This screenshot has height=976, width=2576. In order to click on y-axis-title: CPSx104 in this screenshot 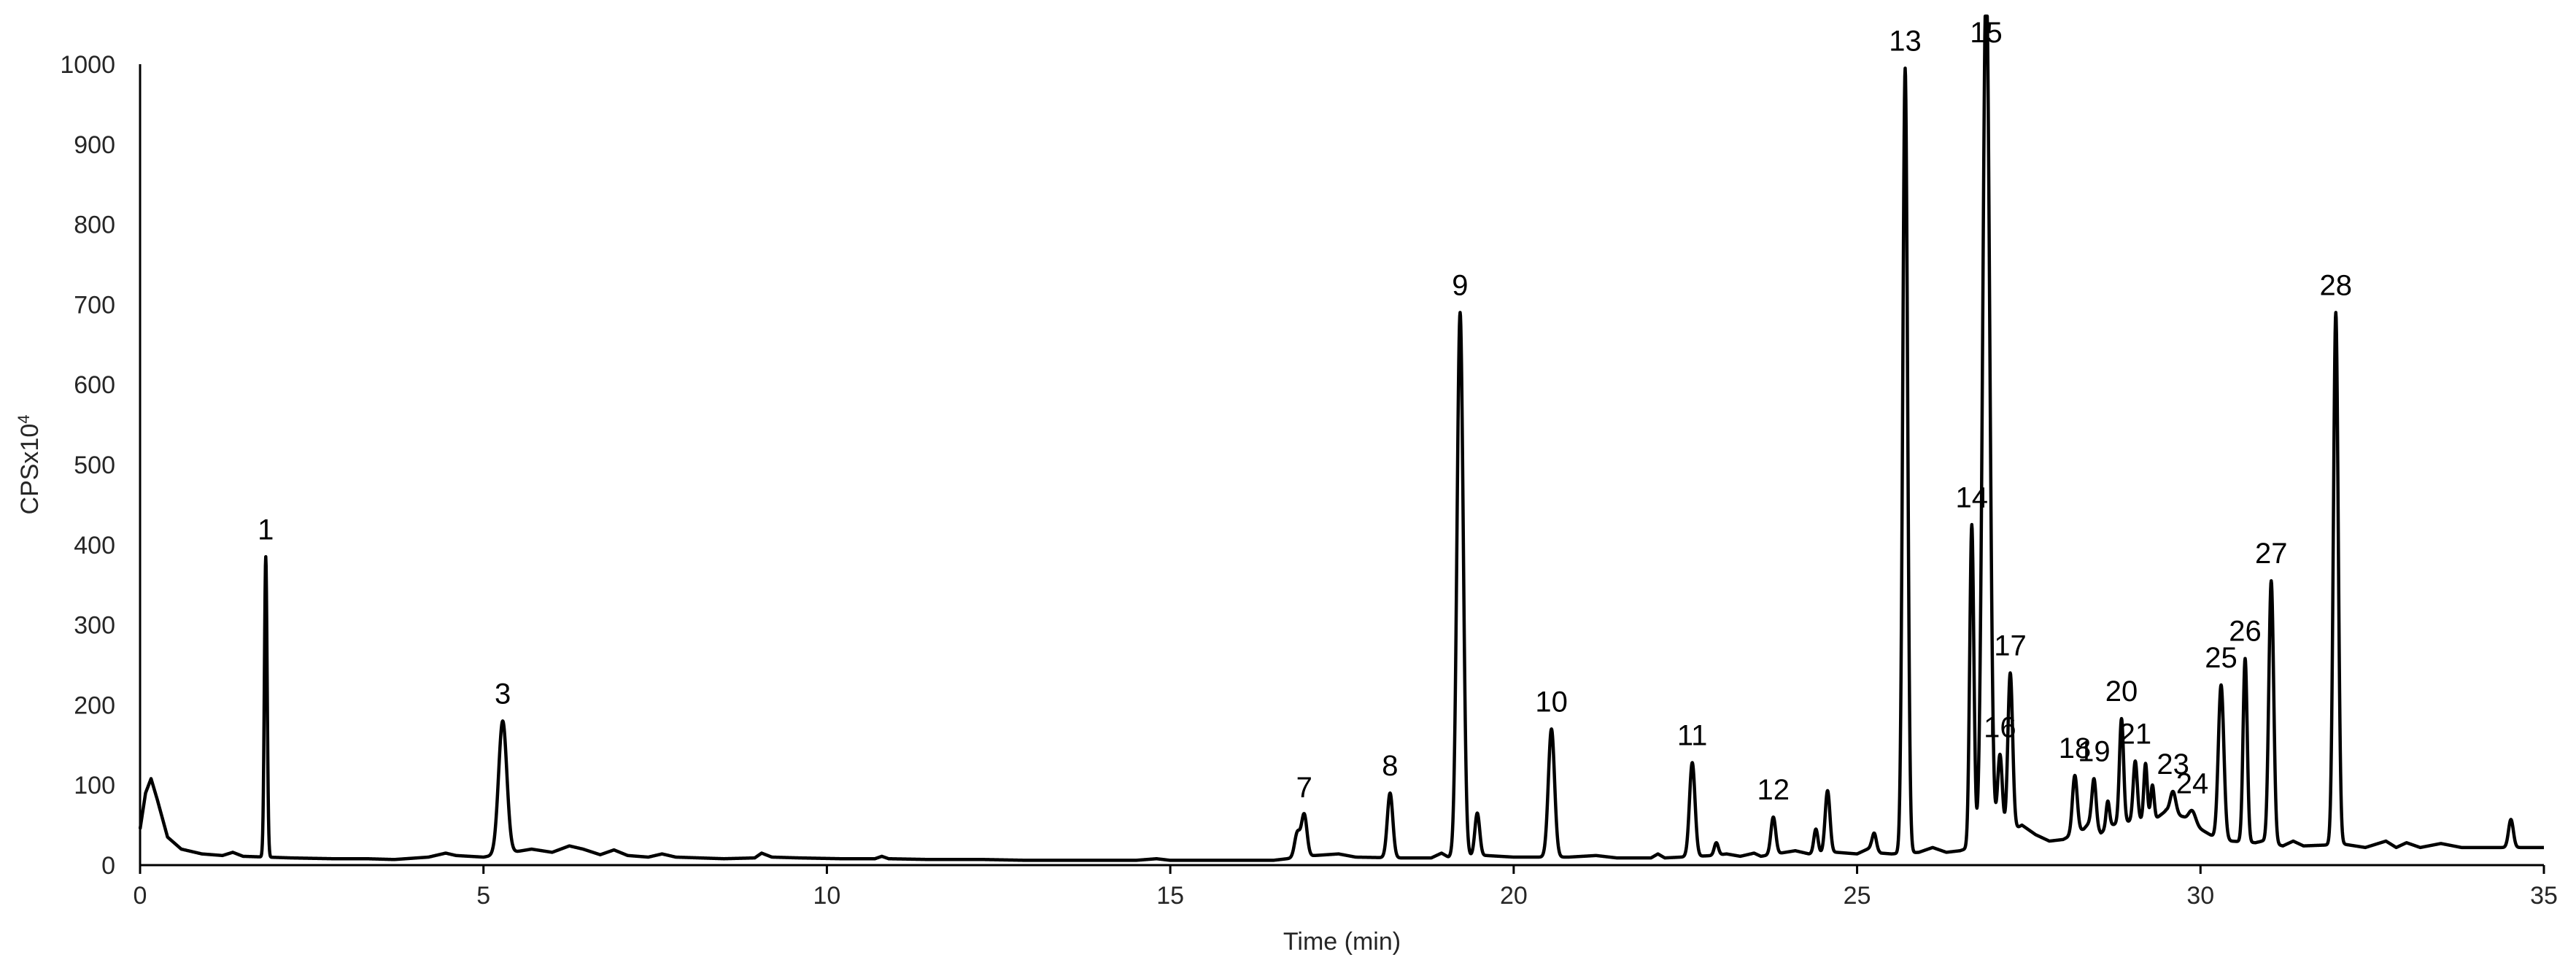, I will do `click(29, 465)`.